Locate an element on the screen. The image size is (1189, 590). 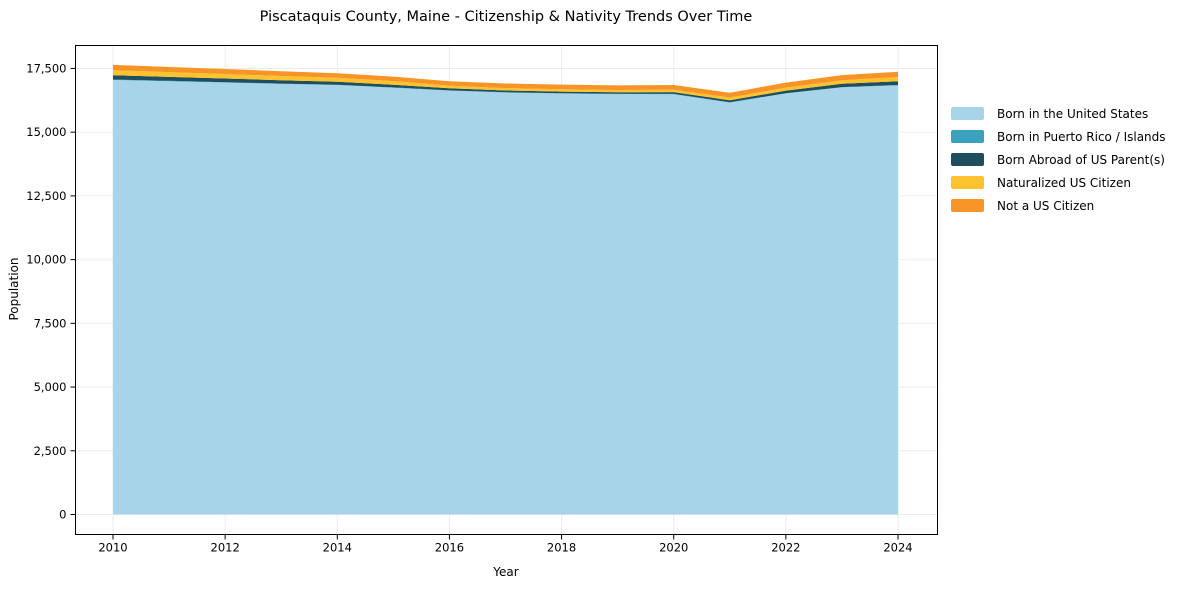
x-axis-label: Year is located at coordinates (506, 572).